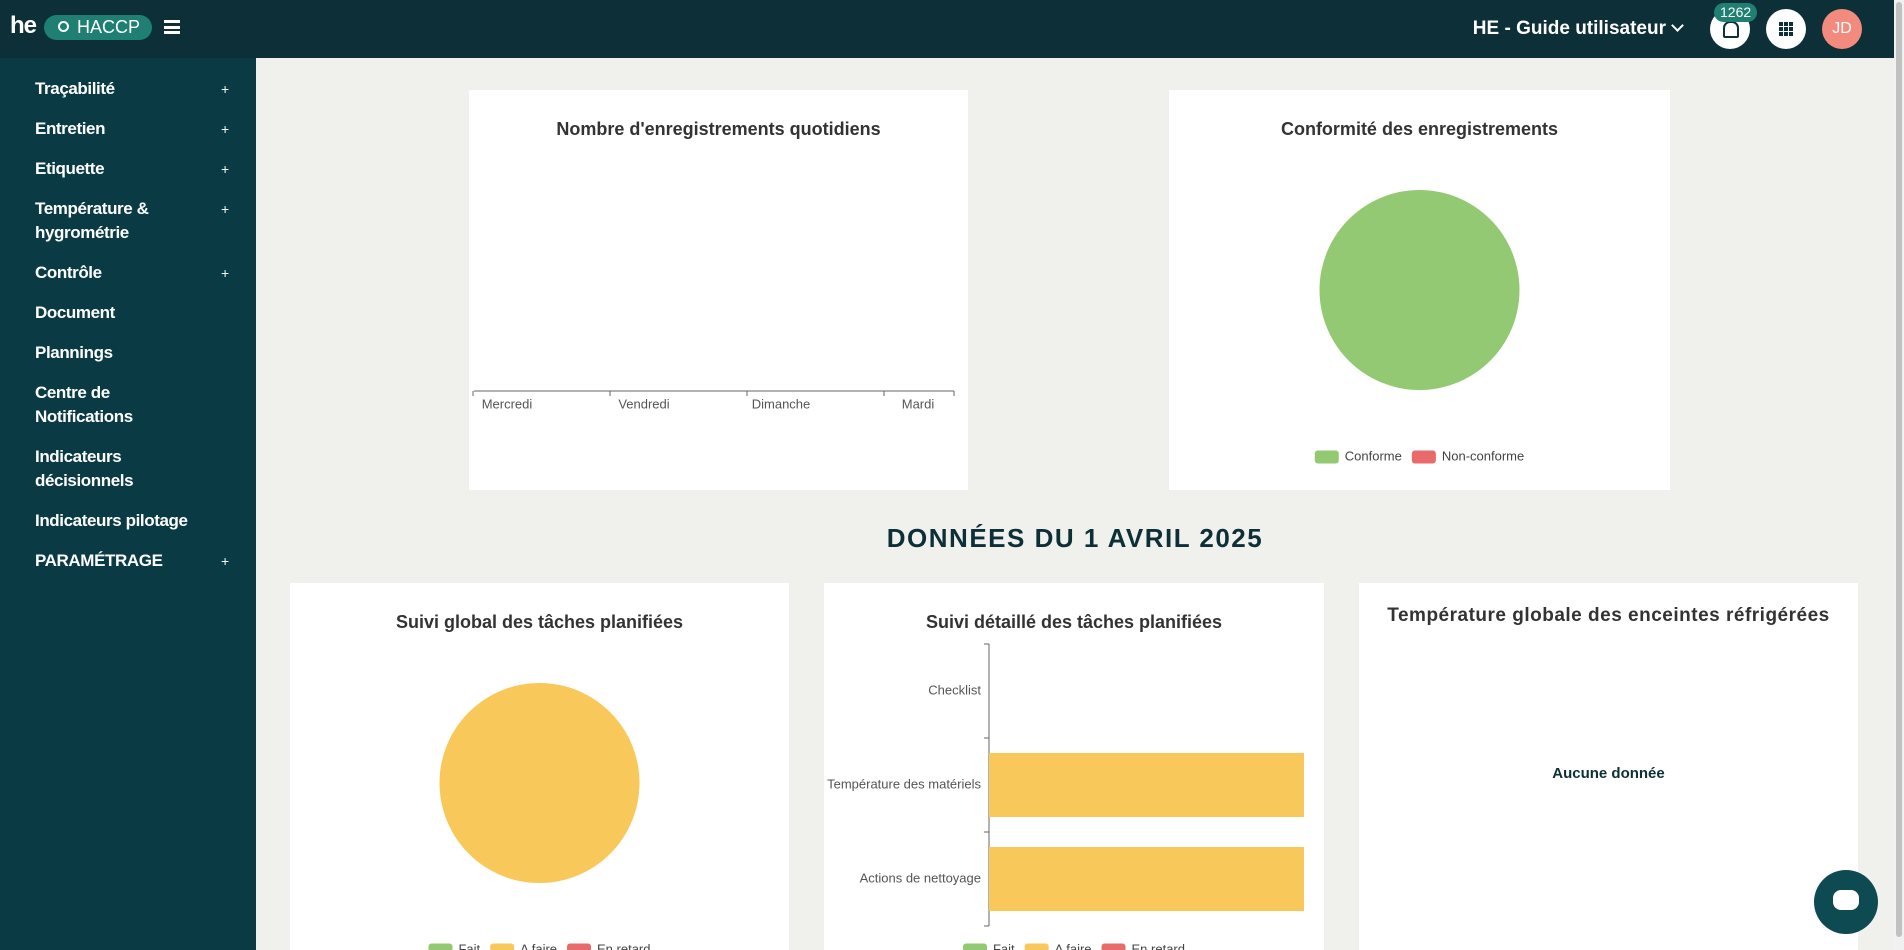  What do you see at coordinates (70, 168) in the screenshot?
I see `nav-label: Etiquette` at bounding box center [70, 168].